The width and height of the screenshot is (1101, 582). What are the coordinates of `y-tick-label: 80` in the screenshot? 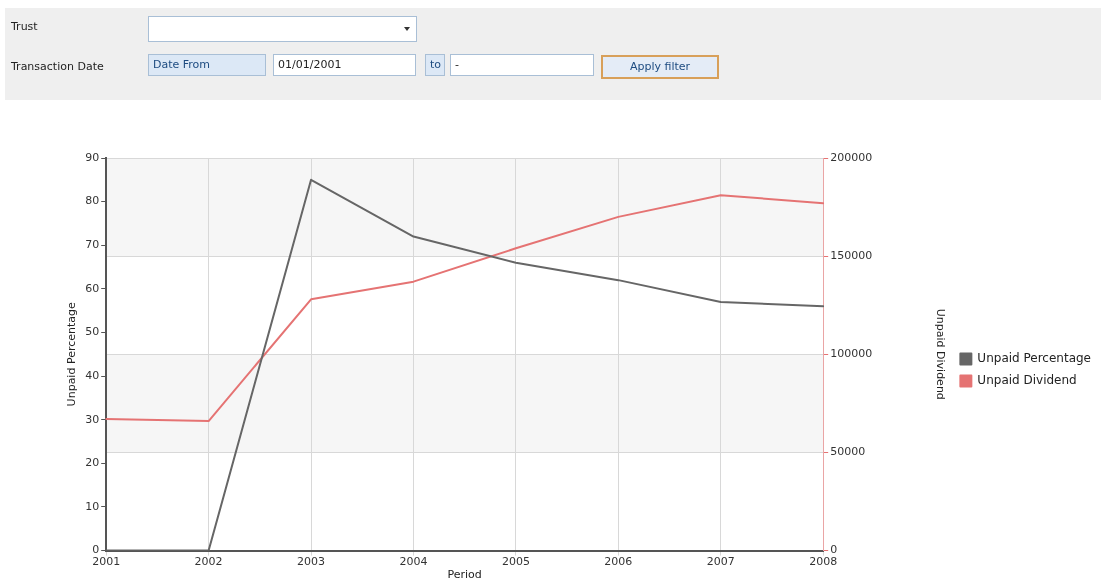 It's located at (92, 201).